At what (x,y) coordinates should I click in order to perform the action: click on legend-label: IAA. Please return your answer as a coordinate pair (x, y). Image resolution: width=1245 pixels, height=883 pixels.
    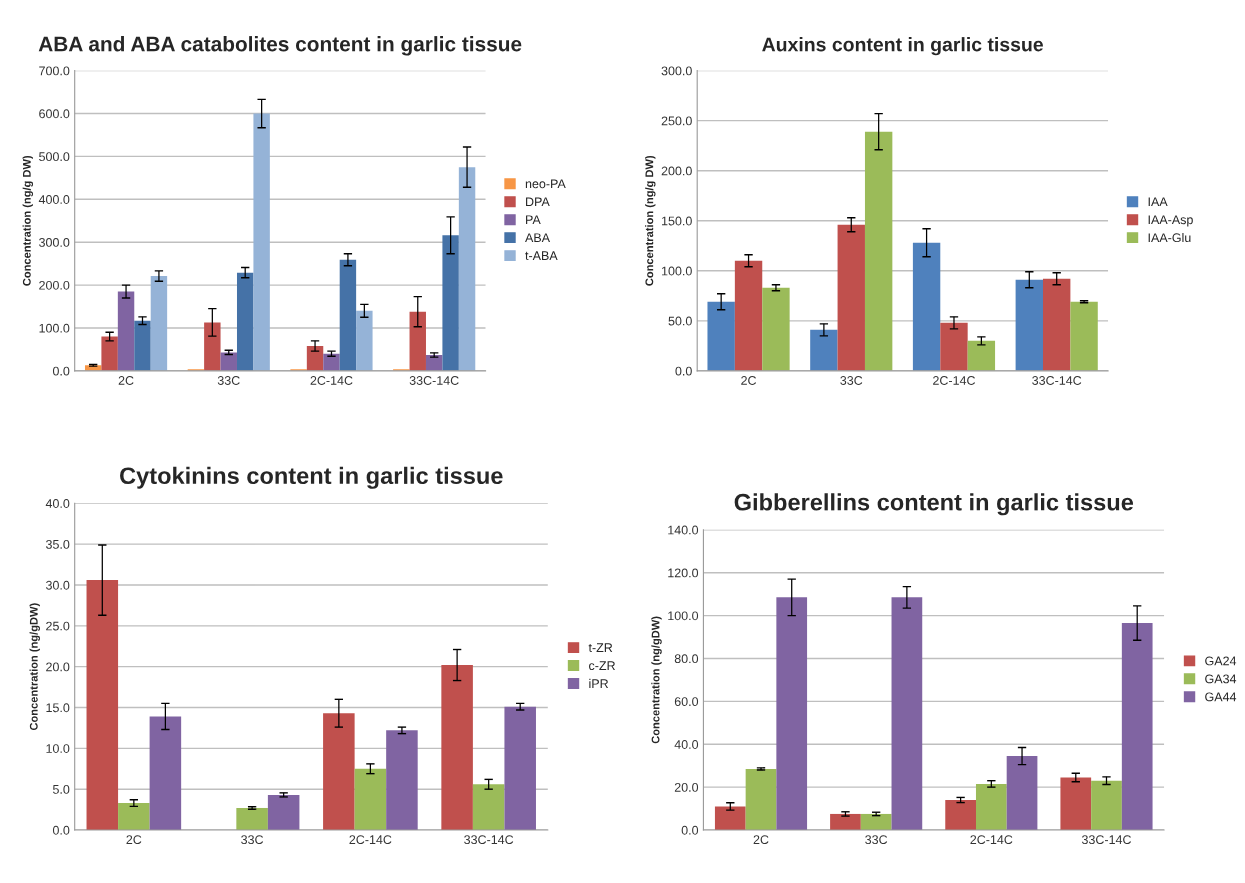
    Looking at the image, I should click on (1158, 202).